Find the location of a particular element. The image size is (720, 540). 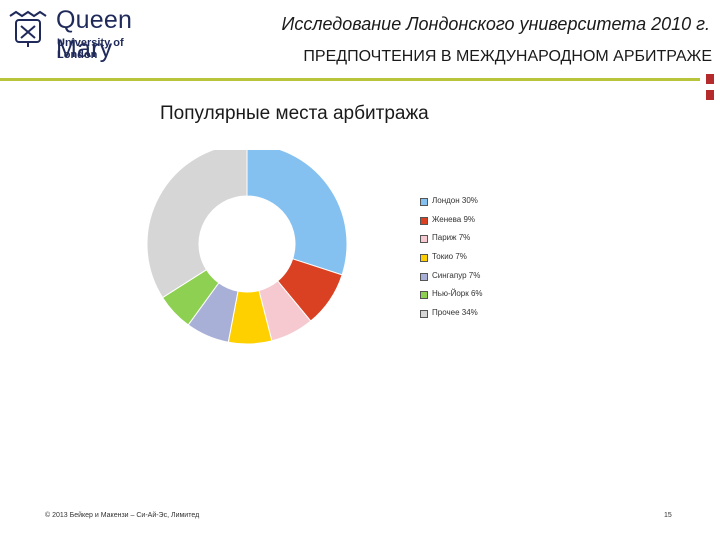

page-subtitle: ПРЕДПОЧТЕНИЯ В МЕЖДУНАРОДНОМ АРБИТРАЖЕ is located at coordinates (507, 56).